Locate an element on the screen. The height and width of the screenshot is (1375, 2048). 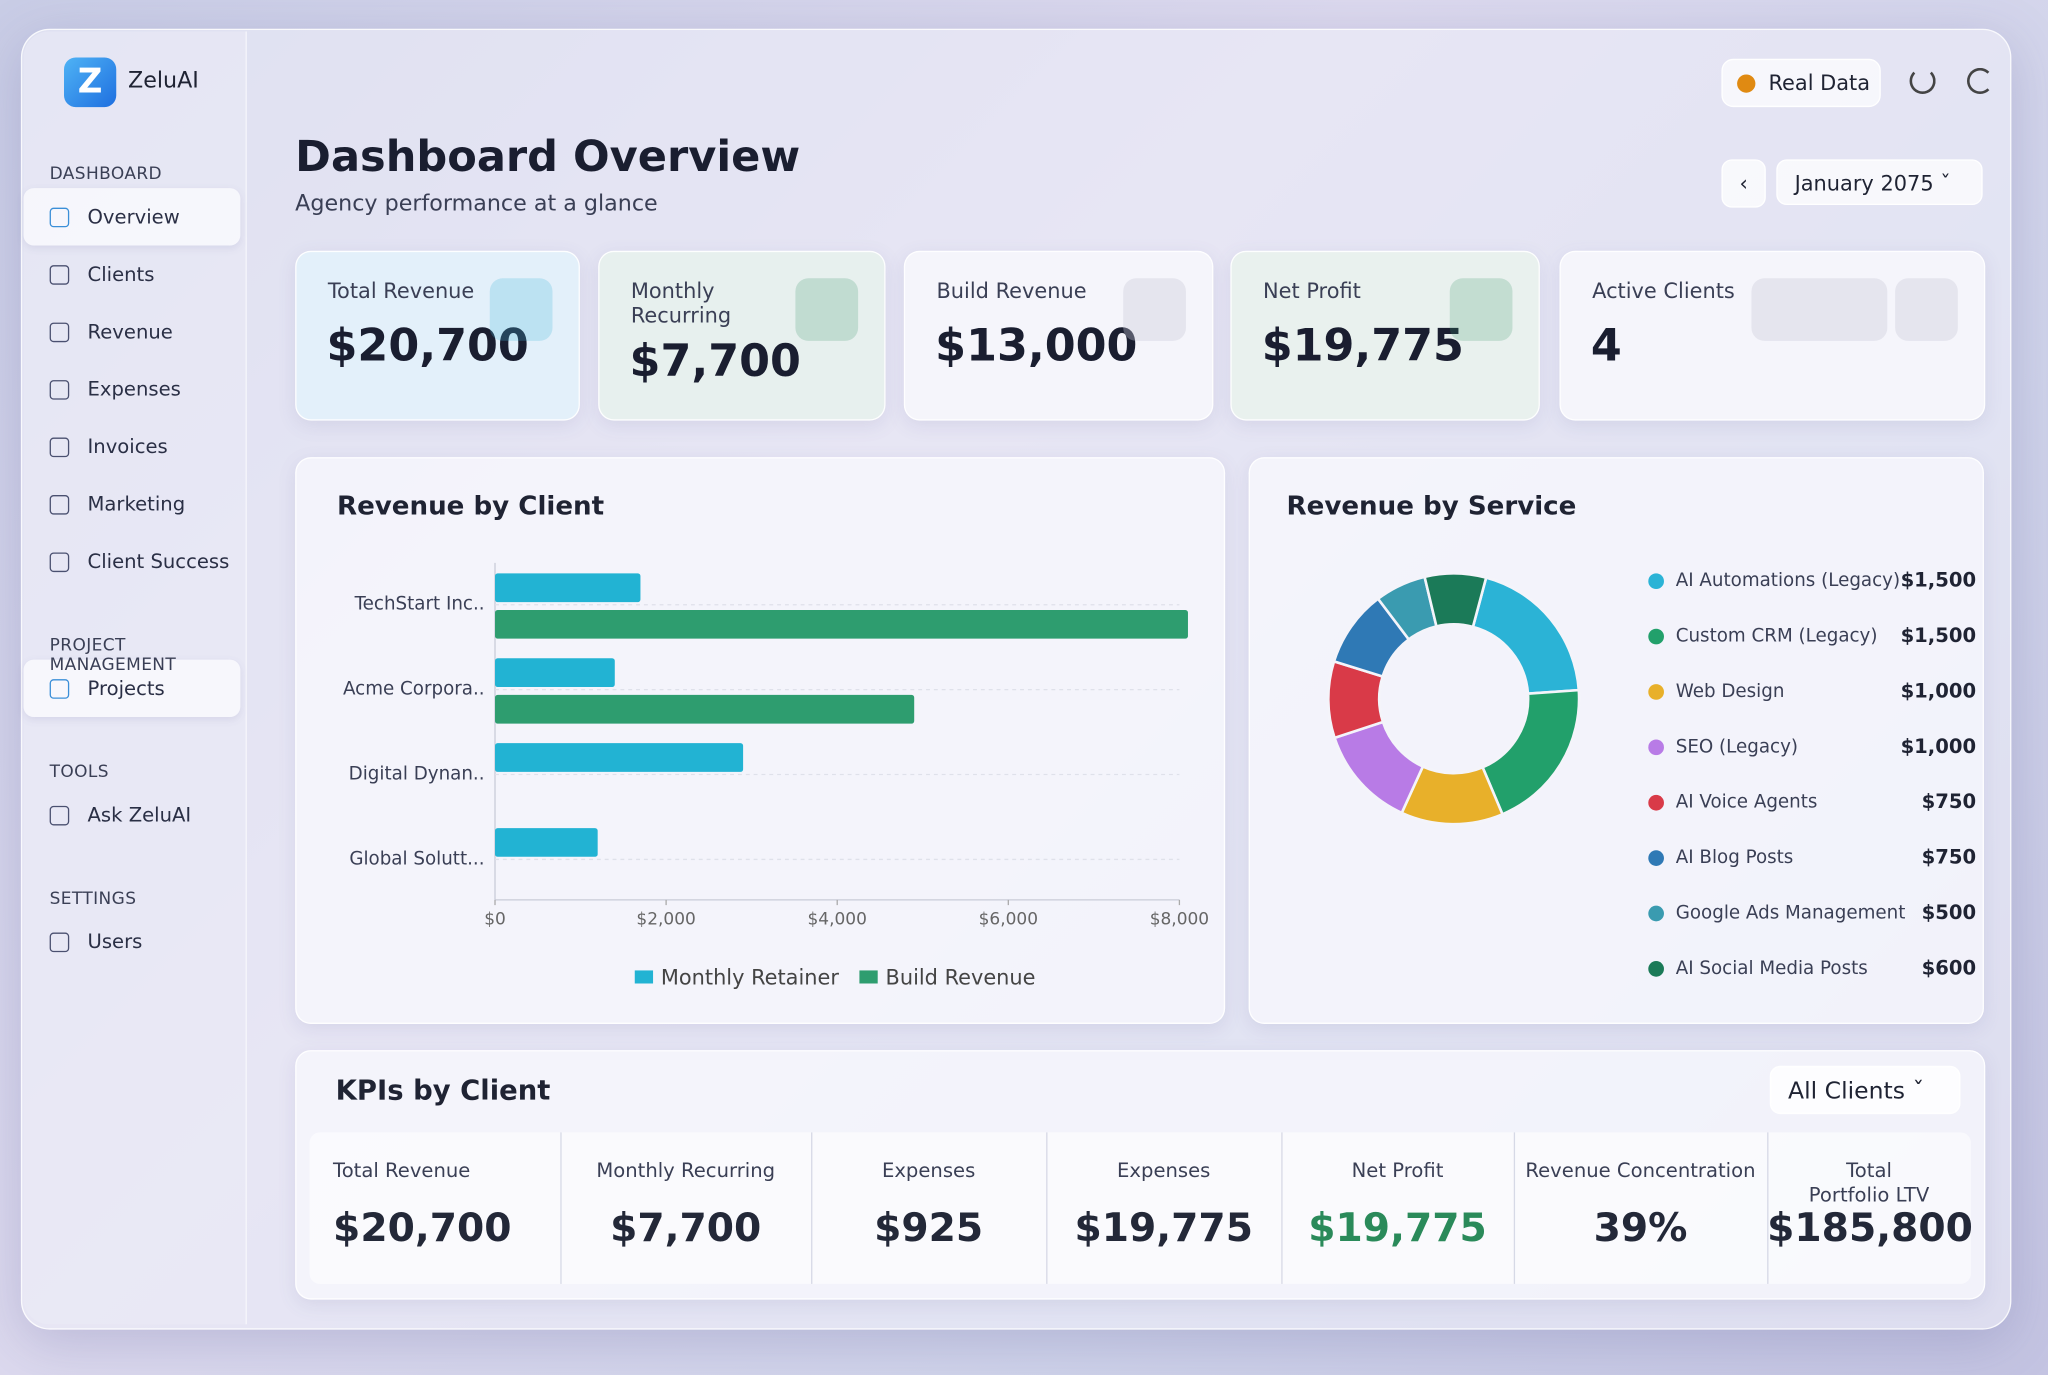
legend-label: AI Voice Agents is located at coordinates (1747, 802).